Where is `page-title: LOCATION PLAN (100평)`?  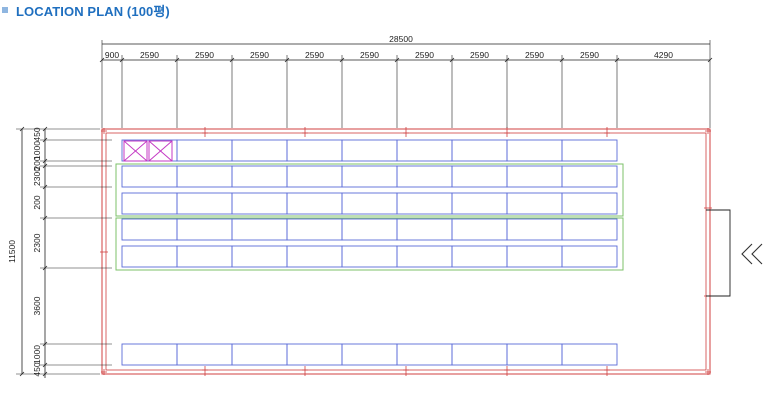 page-title: LOCATION PLAN (100평) is located at coordinates (93, 11).